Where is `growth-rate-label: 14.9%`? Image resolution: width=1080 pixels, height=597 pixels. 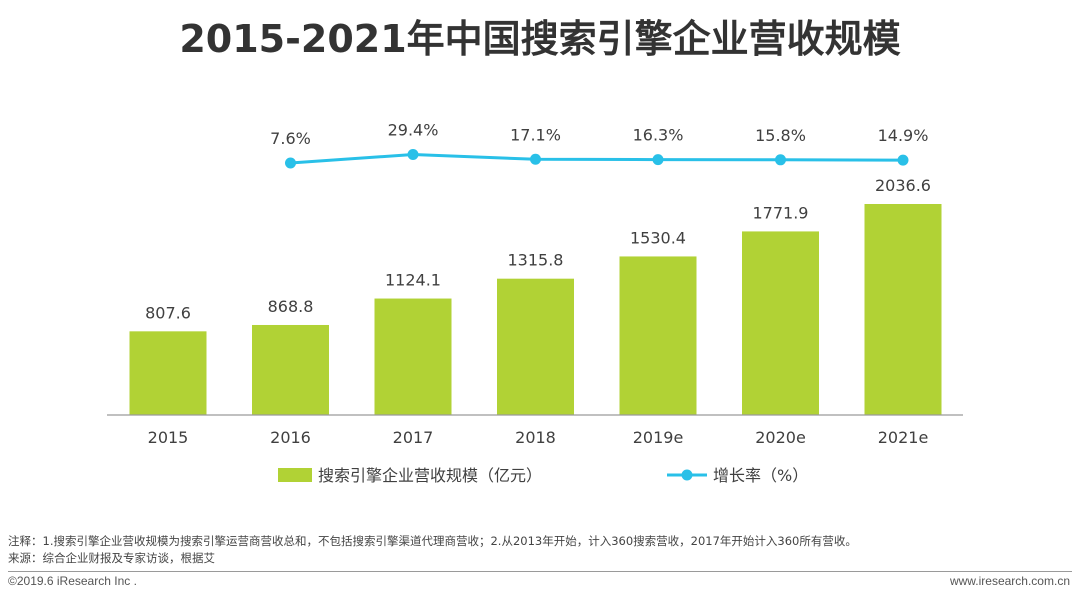
growth-rate-label: 14.9% is located at coordinates (903, 135).